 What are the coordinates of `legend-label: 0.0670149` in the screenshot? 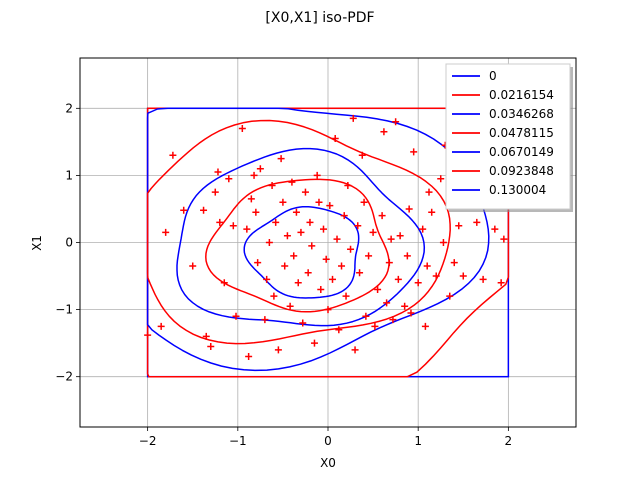 It's located at (521, 152).